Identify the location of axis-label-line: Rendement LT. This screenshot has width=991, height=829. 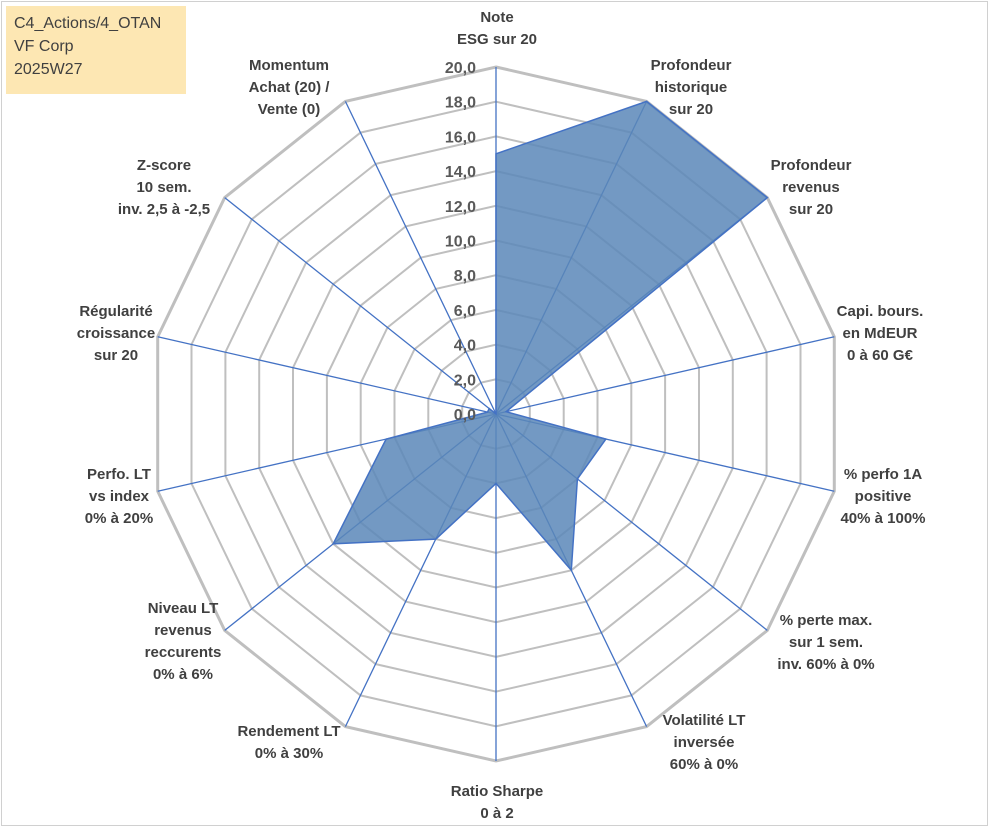
(288, 731).